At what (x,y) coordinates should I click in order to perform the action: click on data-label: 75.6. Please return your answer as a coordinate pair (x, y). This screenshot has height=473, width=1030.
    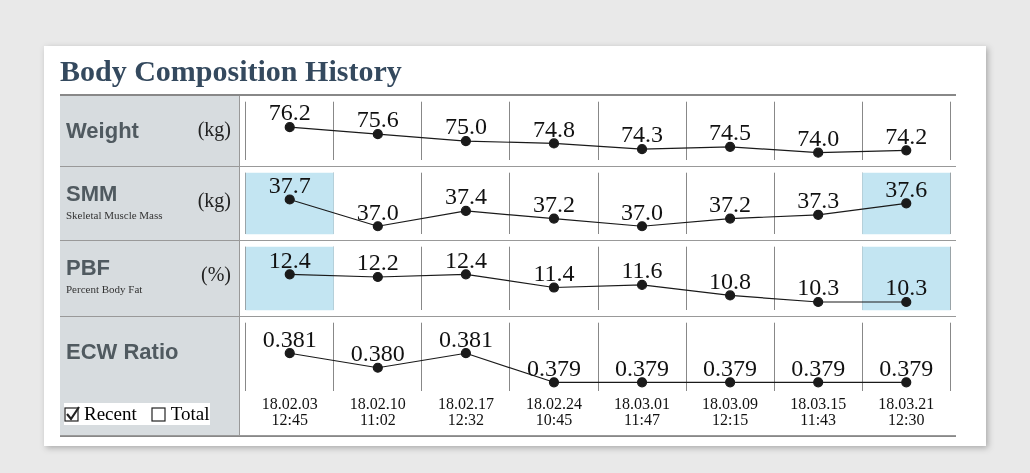
    Looking at the image, I should click on (377, 119).